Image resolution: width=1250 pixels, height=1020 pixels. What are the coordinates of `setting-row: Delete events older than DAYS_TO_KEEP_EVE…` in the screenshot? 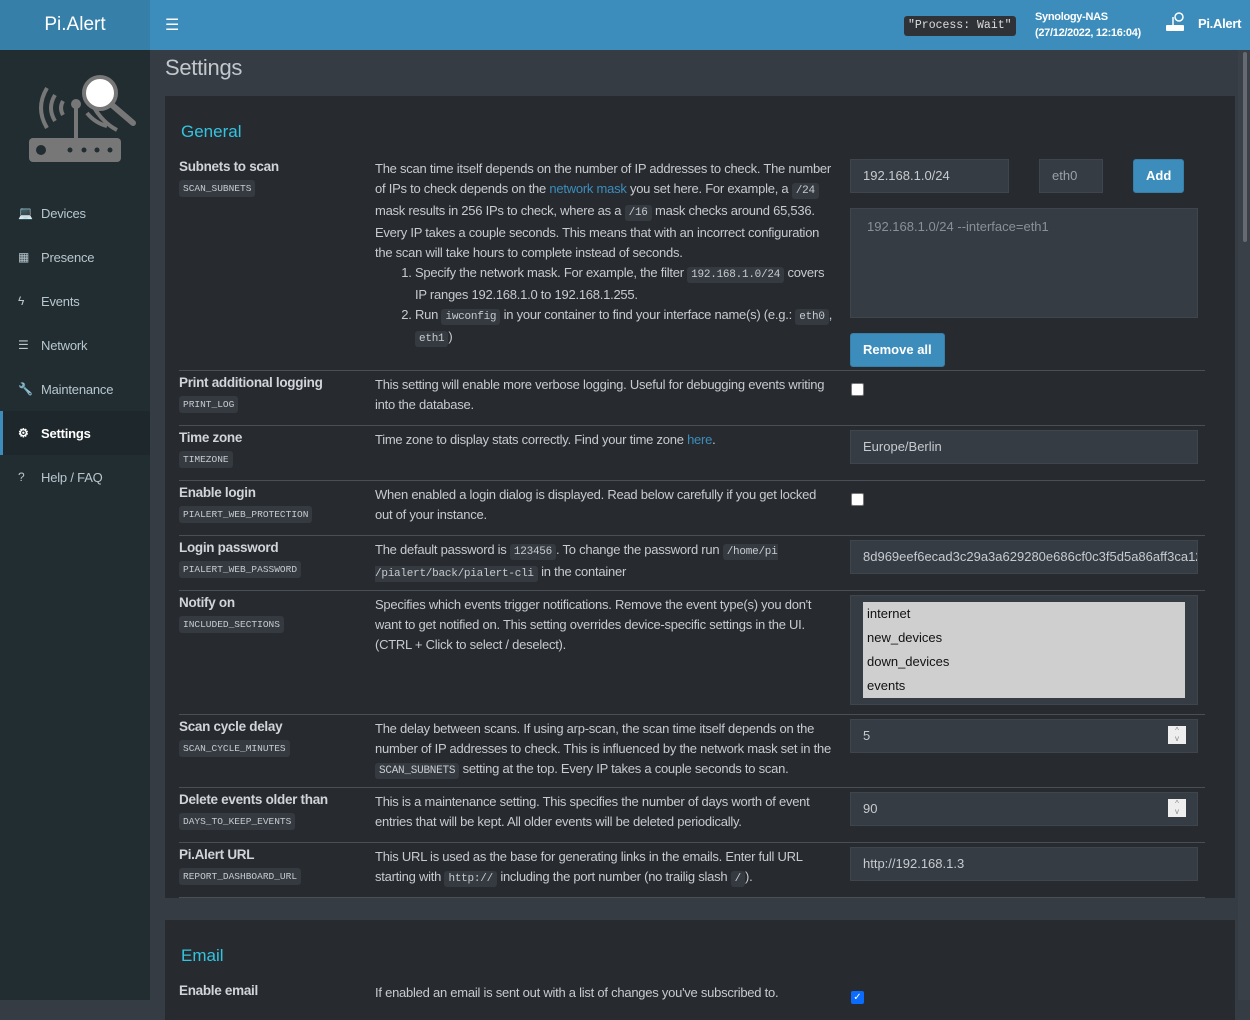 It's located at (692, 815).